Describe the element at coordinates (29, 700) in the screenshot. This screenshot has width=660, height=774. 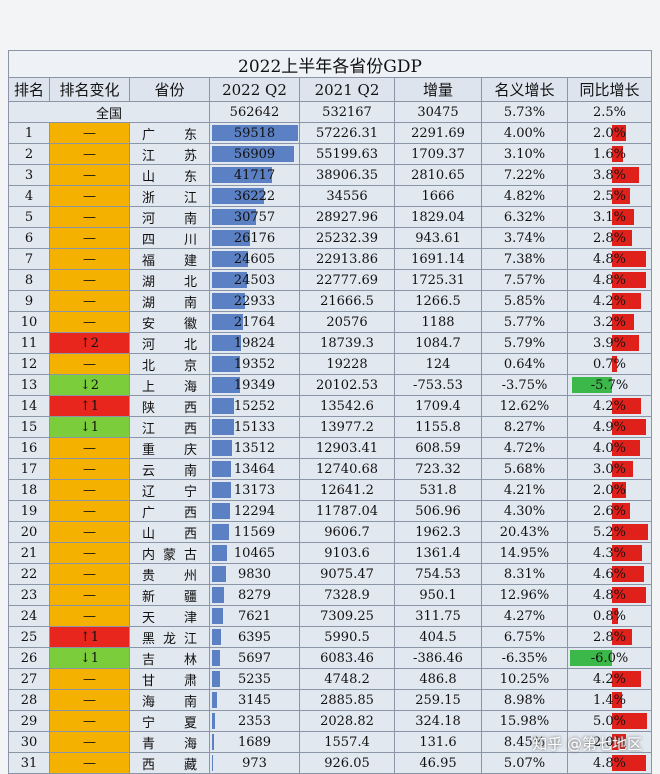
I see `rank-text: 28` at that location.